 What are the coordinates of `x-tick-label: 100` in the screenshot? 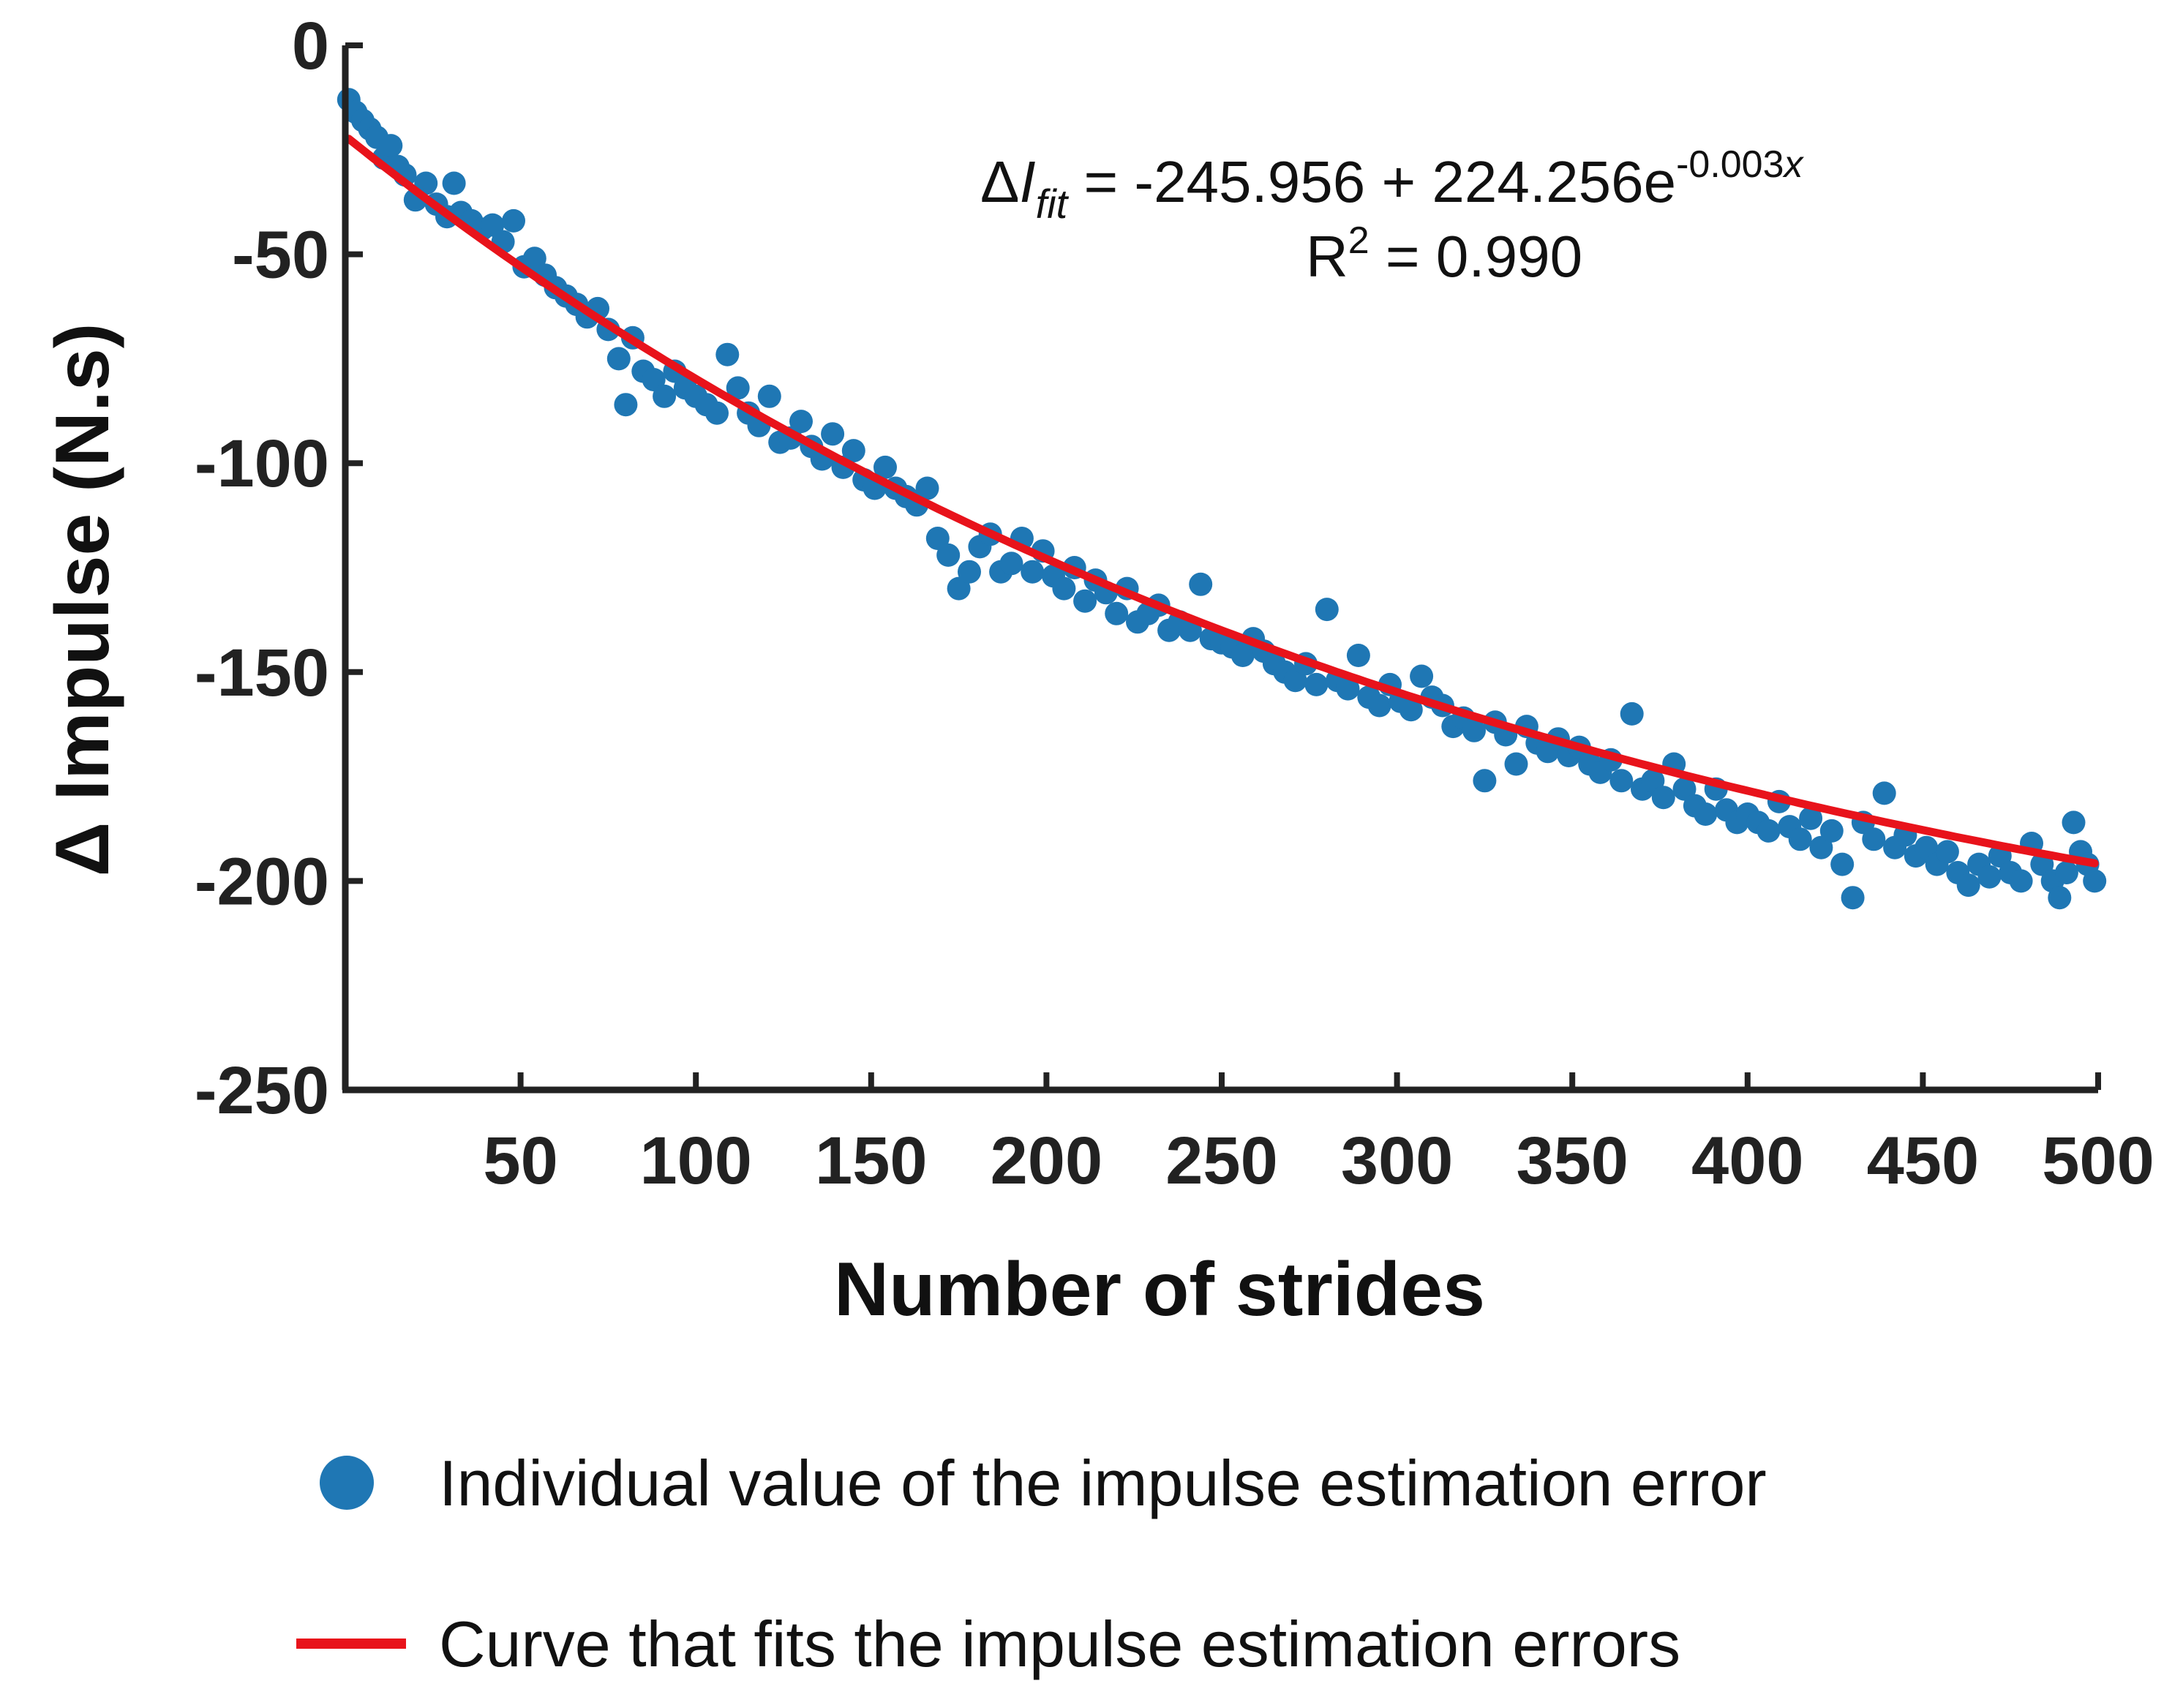 It's located at (695, 1161).